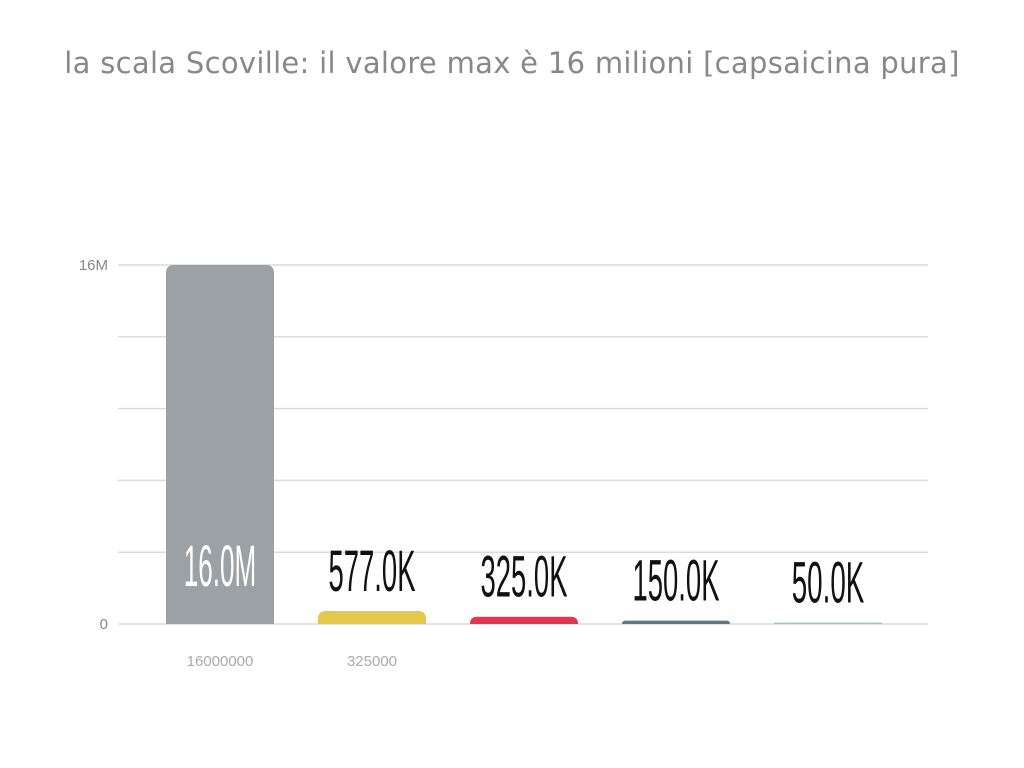 The image size is (1024, 768). Describe the element at coordinates (372, 661) in the screenshot. I see `x-tick-label: 325000` at that location.